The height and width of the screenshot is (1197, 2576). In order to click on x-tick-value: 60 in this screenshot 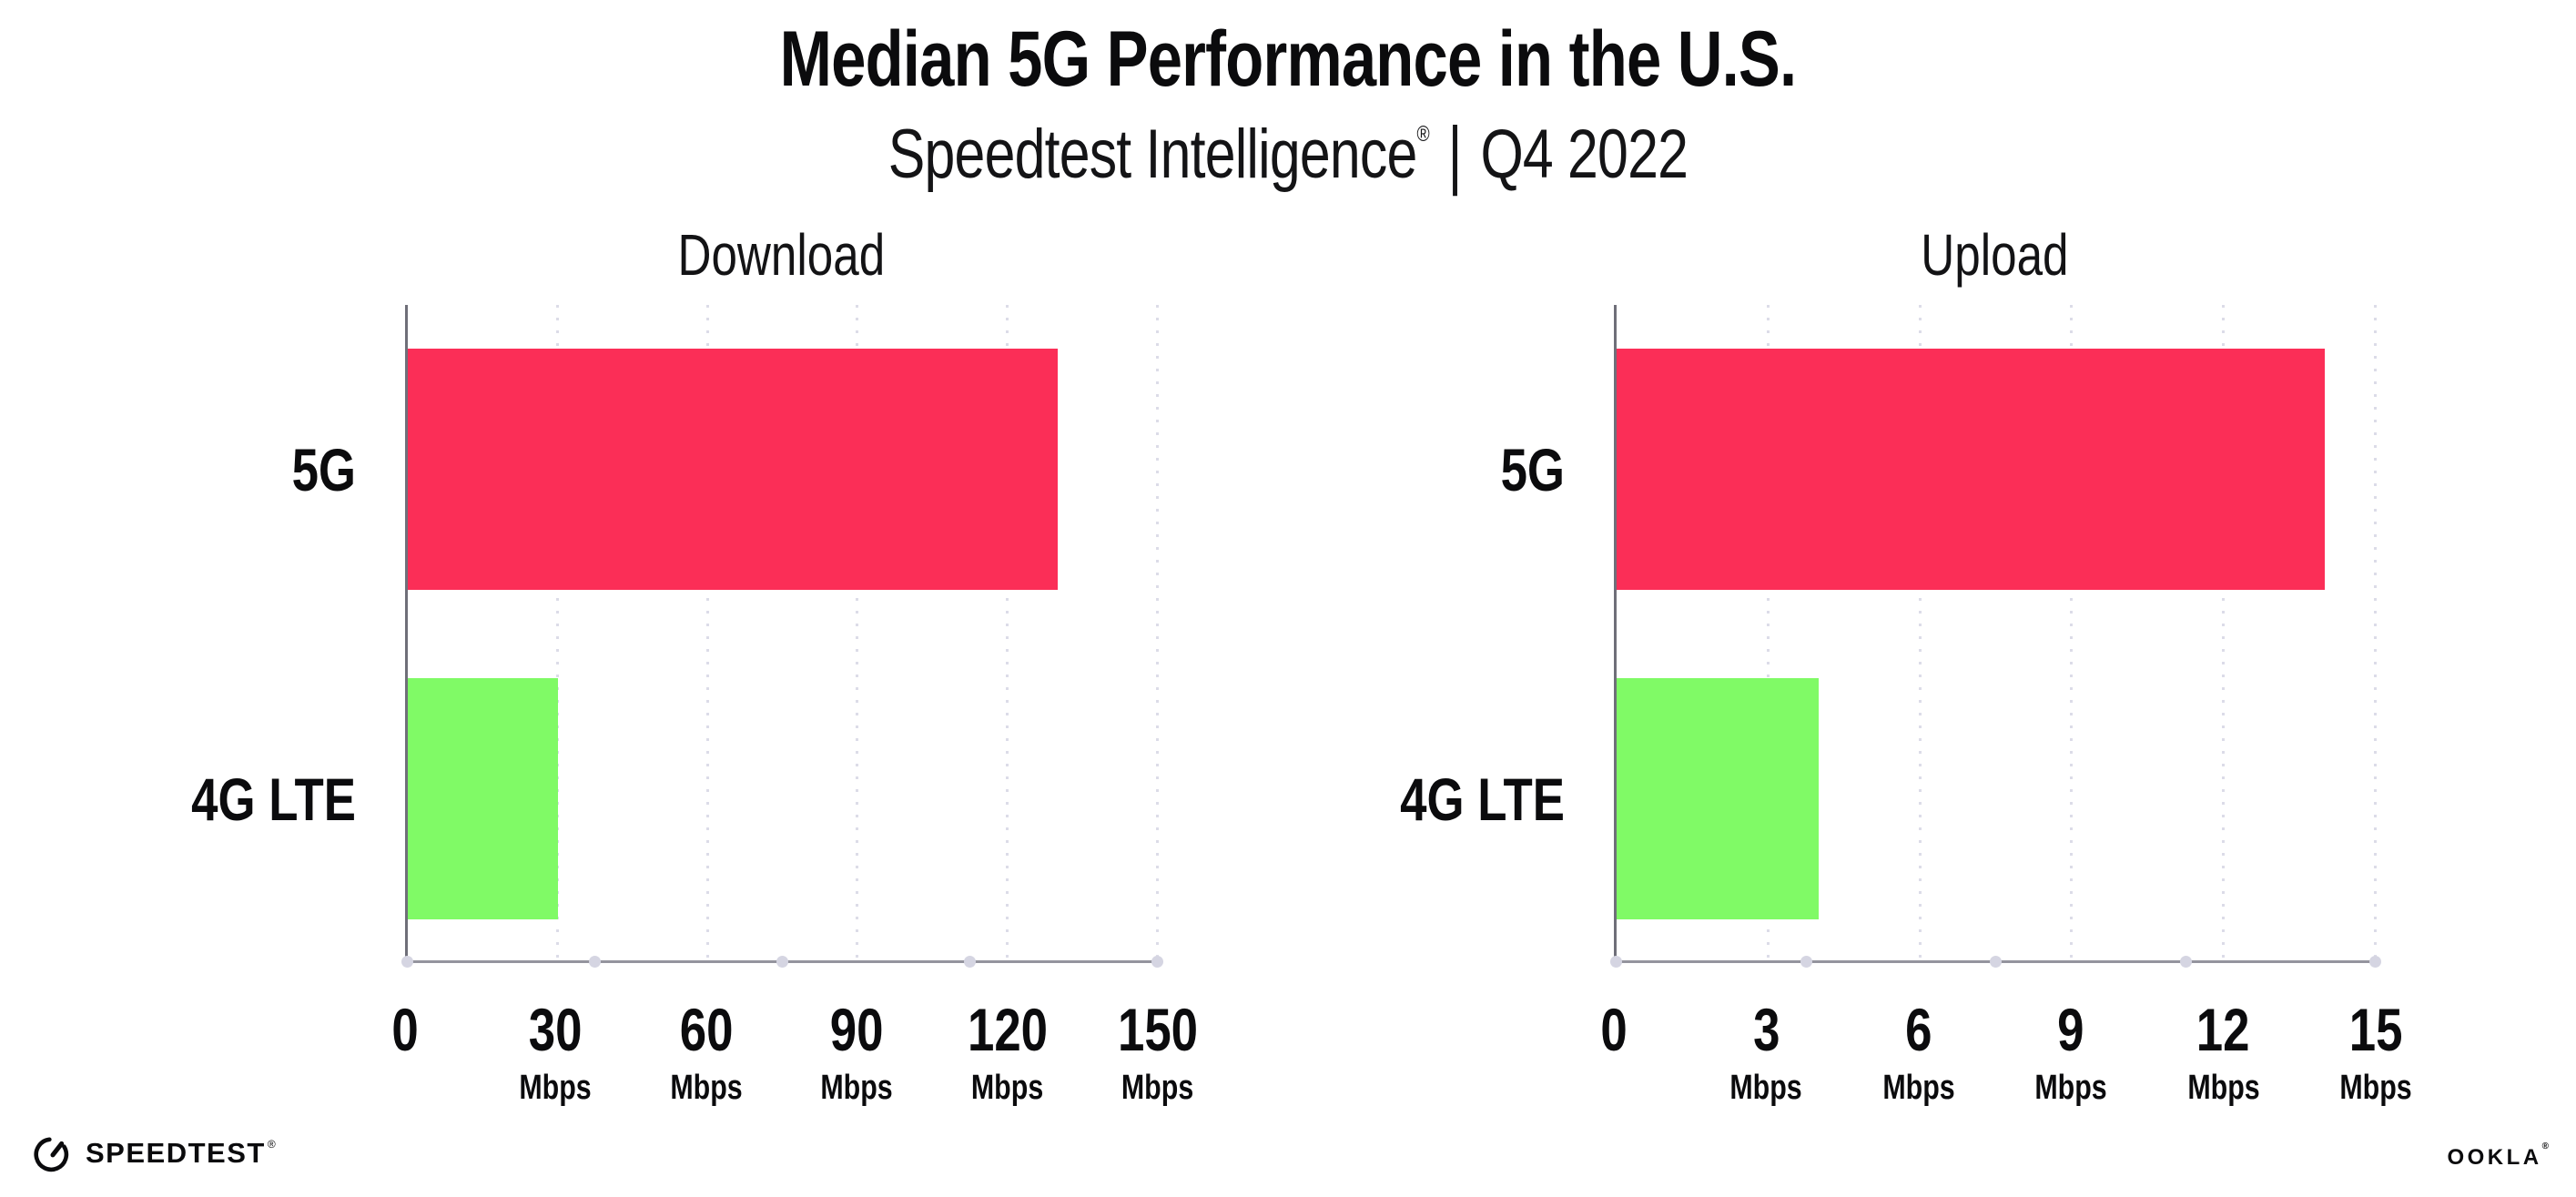, I will do `click(706, 1030)`.